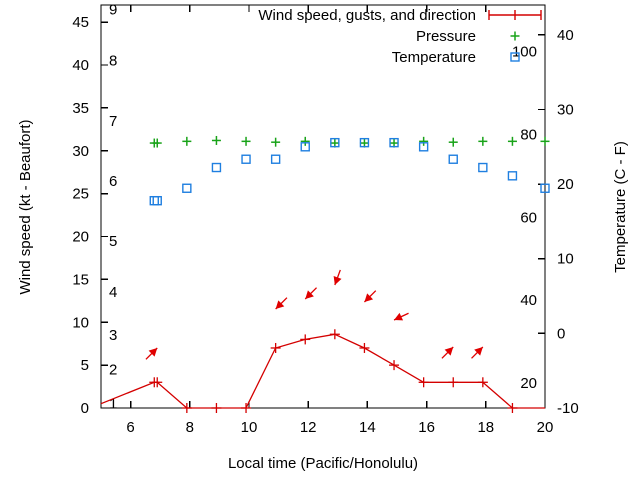 The image size is (640, 480). What do you see at coordinates (190, 427) in the screenshot?
I see `x-axis-tick-8: 8` at bounding box center [190, 427].